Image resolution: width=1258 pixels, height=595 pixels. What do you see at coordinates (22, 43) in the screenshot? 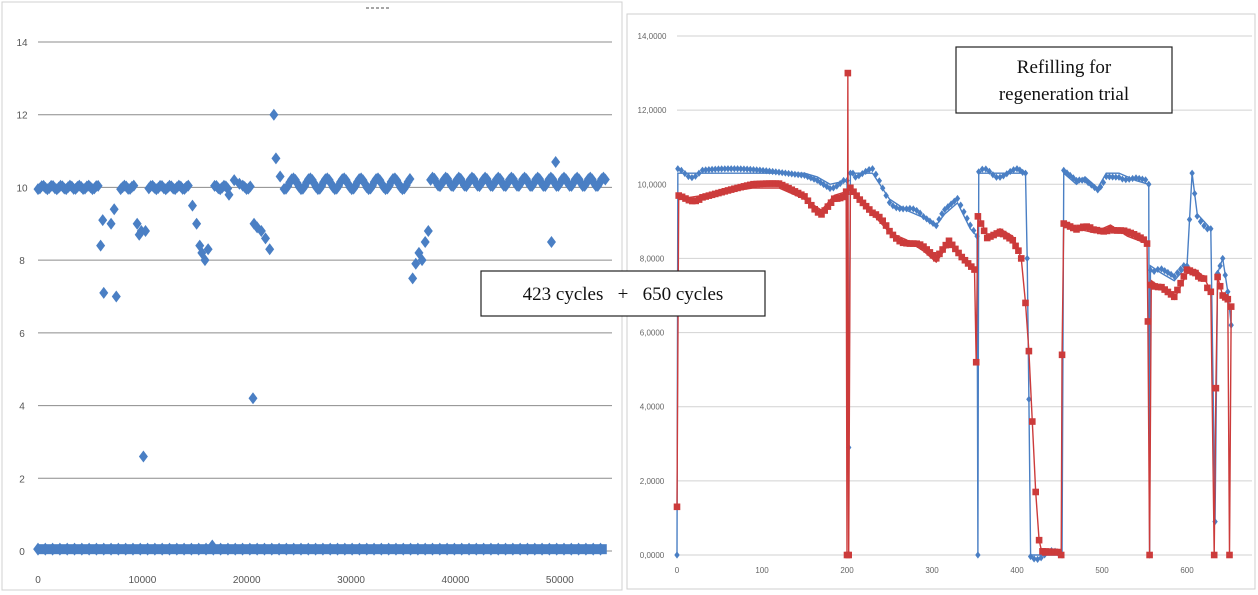
I see `left-y-tick-label: 14` at bounding box center [22, 43].